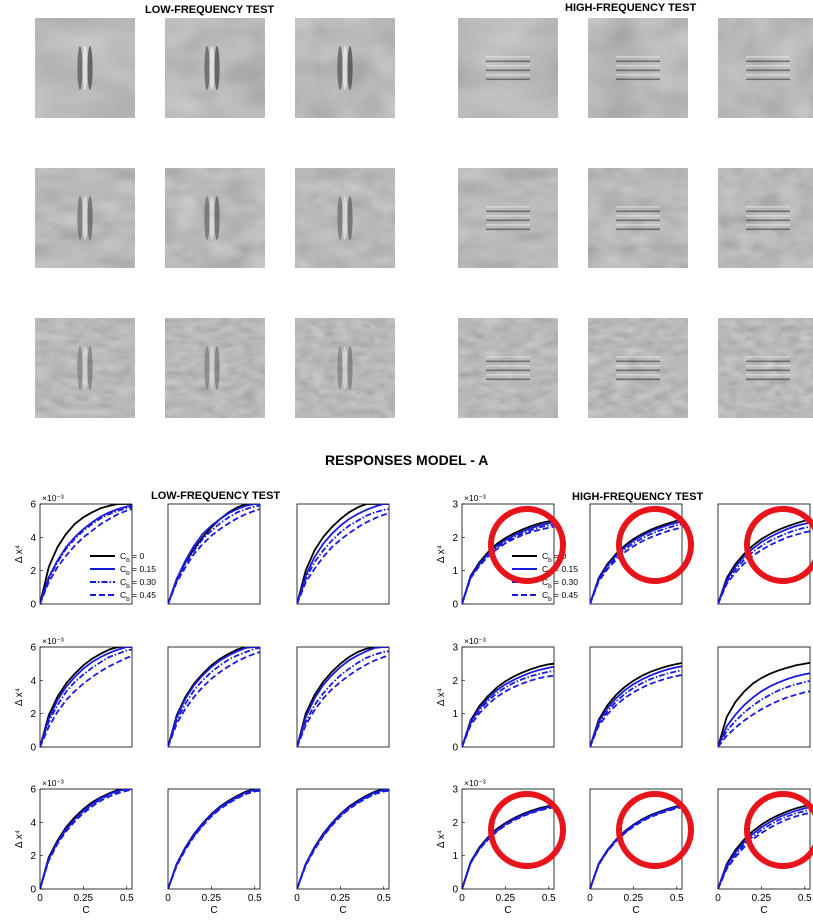 This screenshot has width=813, height=922. What do you see at coordinates (560, 583) in the screenshot?
I see `legend-entry: Cb = 0.30` at bounding box center [560, 583].